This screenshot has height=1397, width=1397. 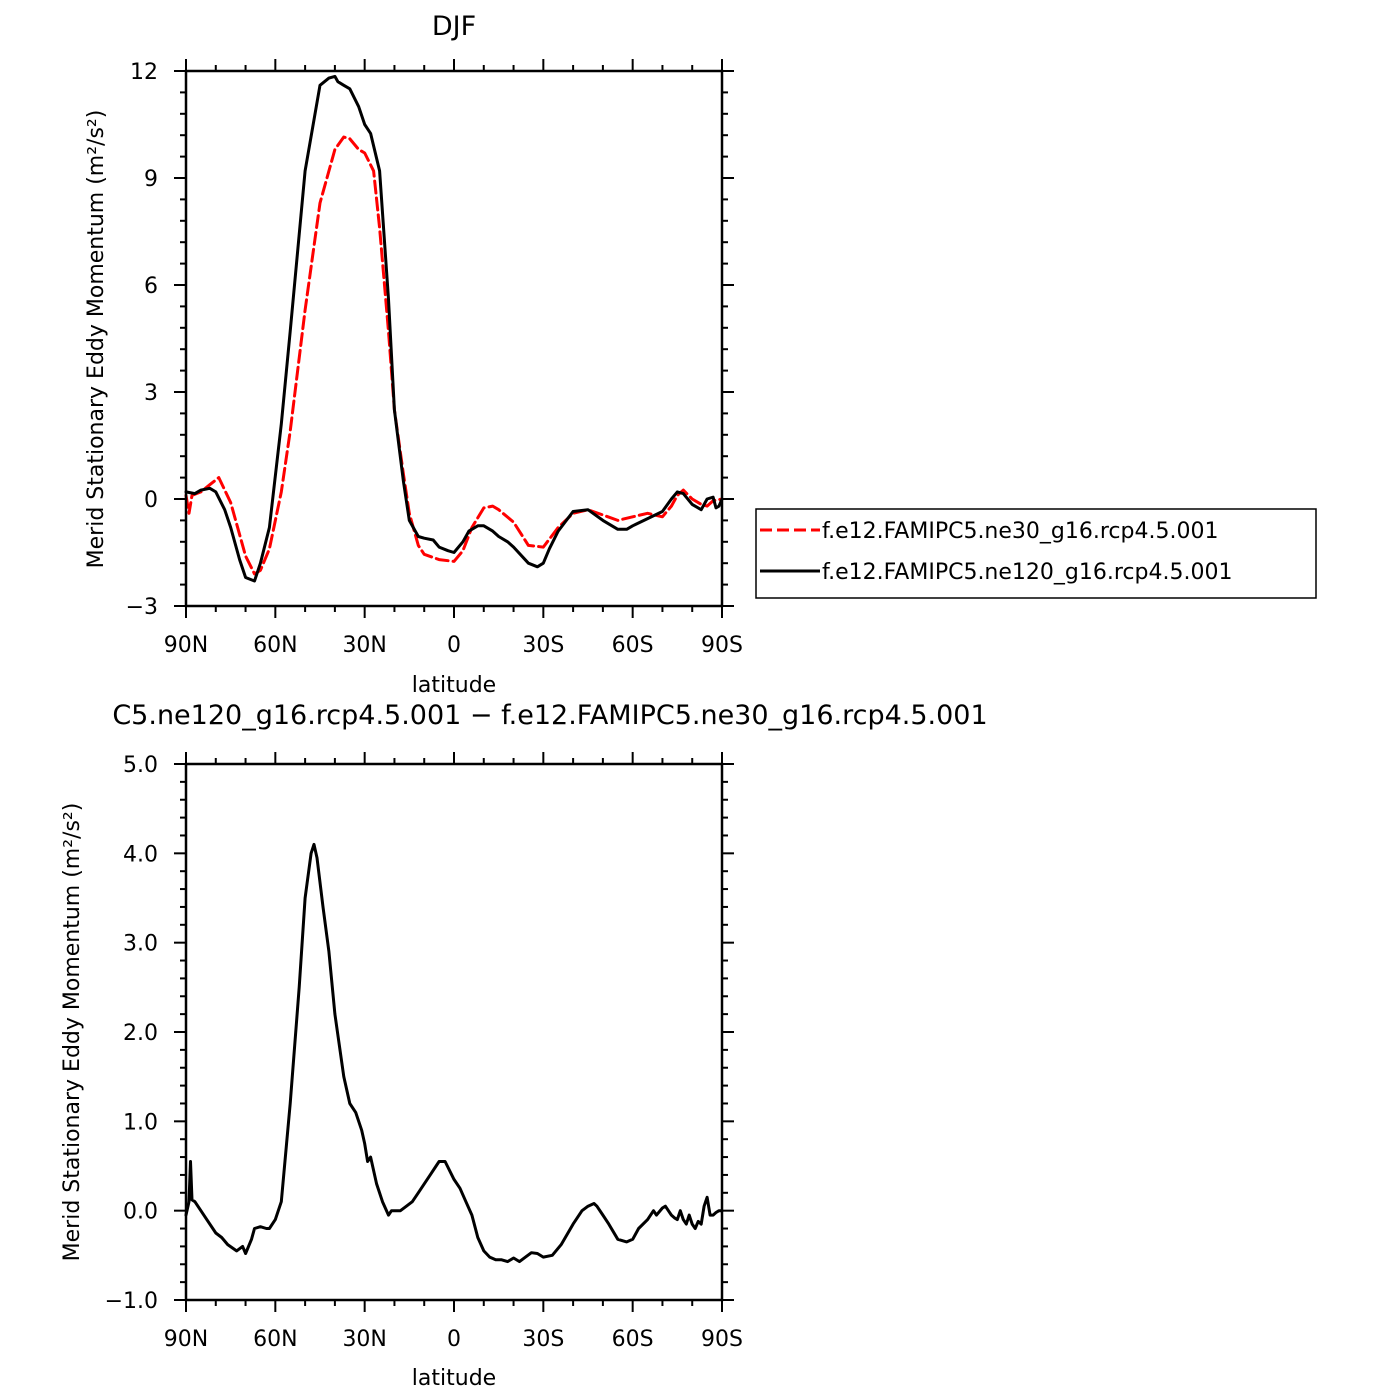 I want to click on series-line-ne120, so click(x=454, y=328).